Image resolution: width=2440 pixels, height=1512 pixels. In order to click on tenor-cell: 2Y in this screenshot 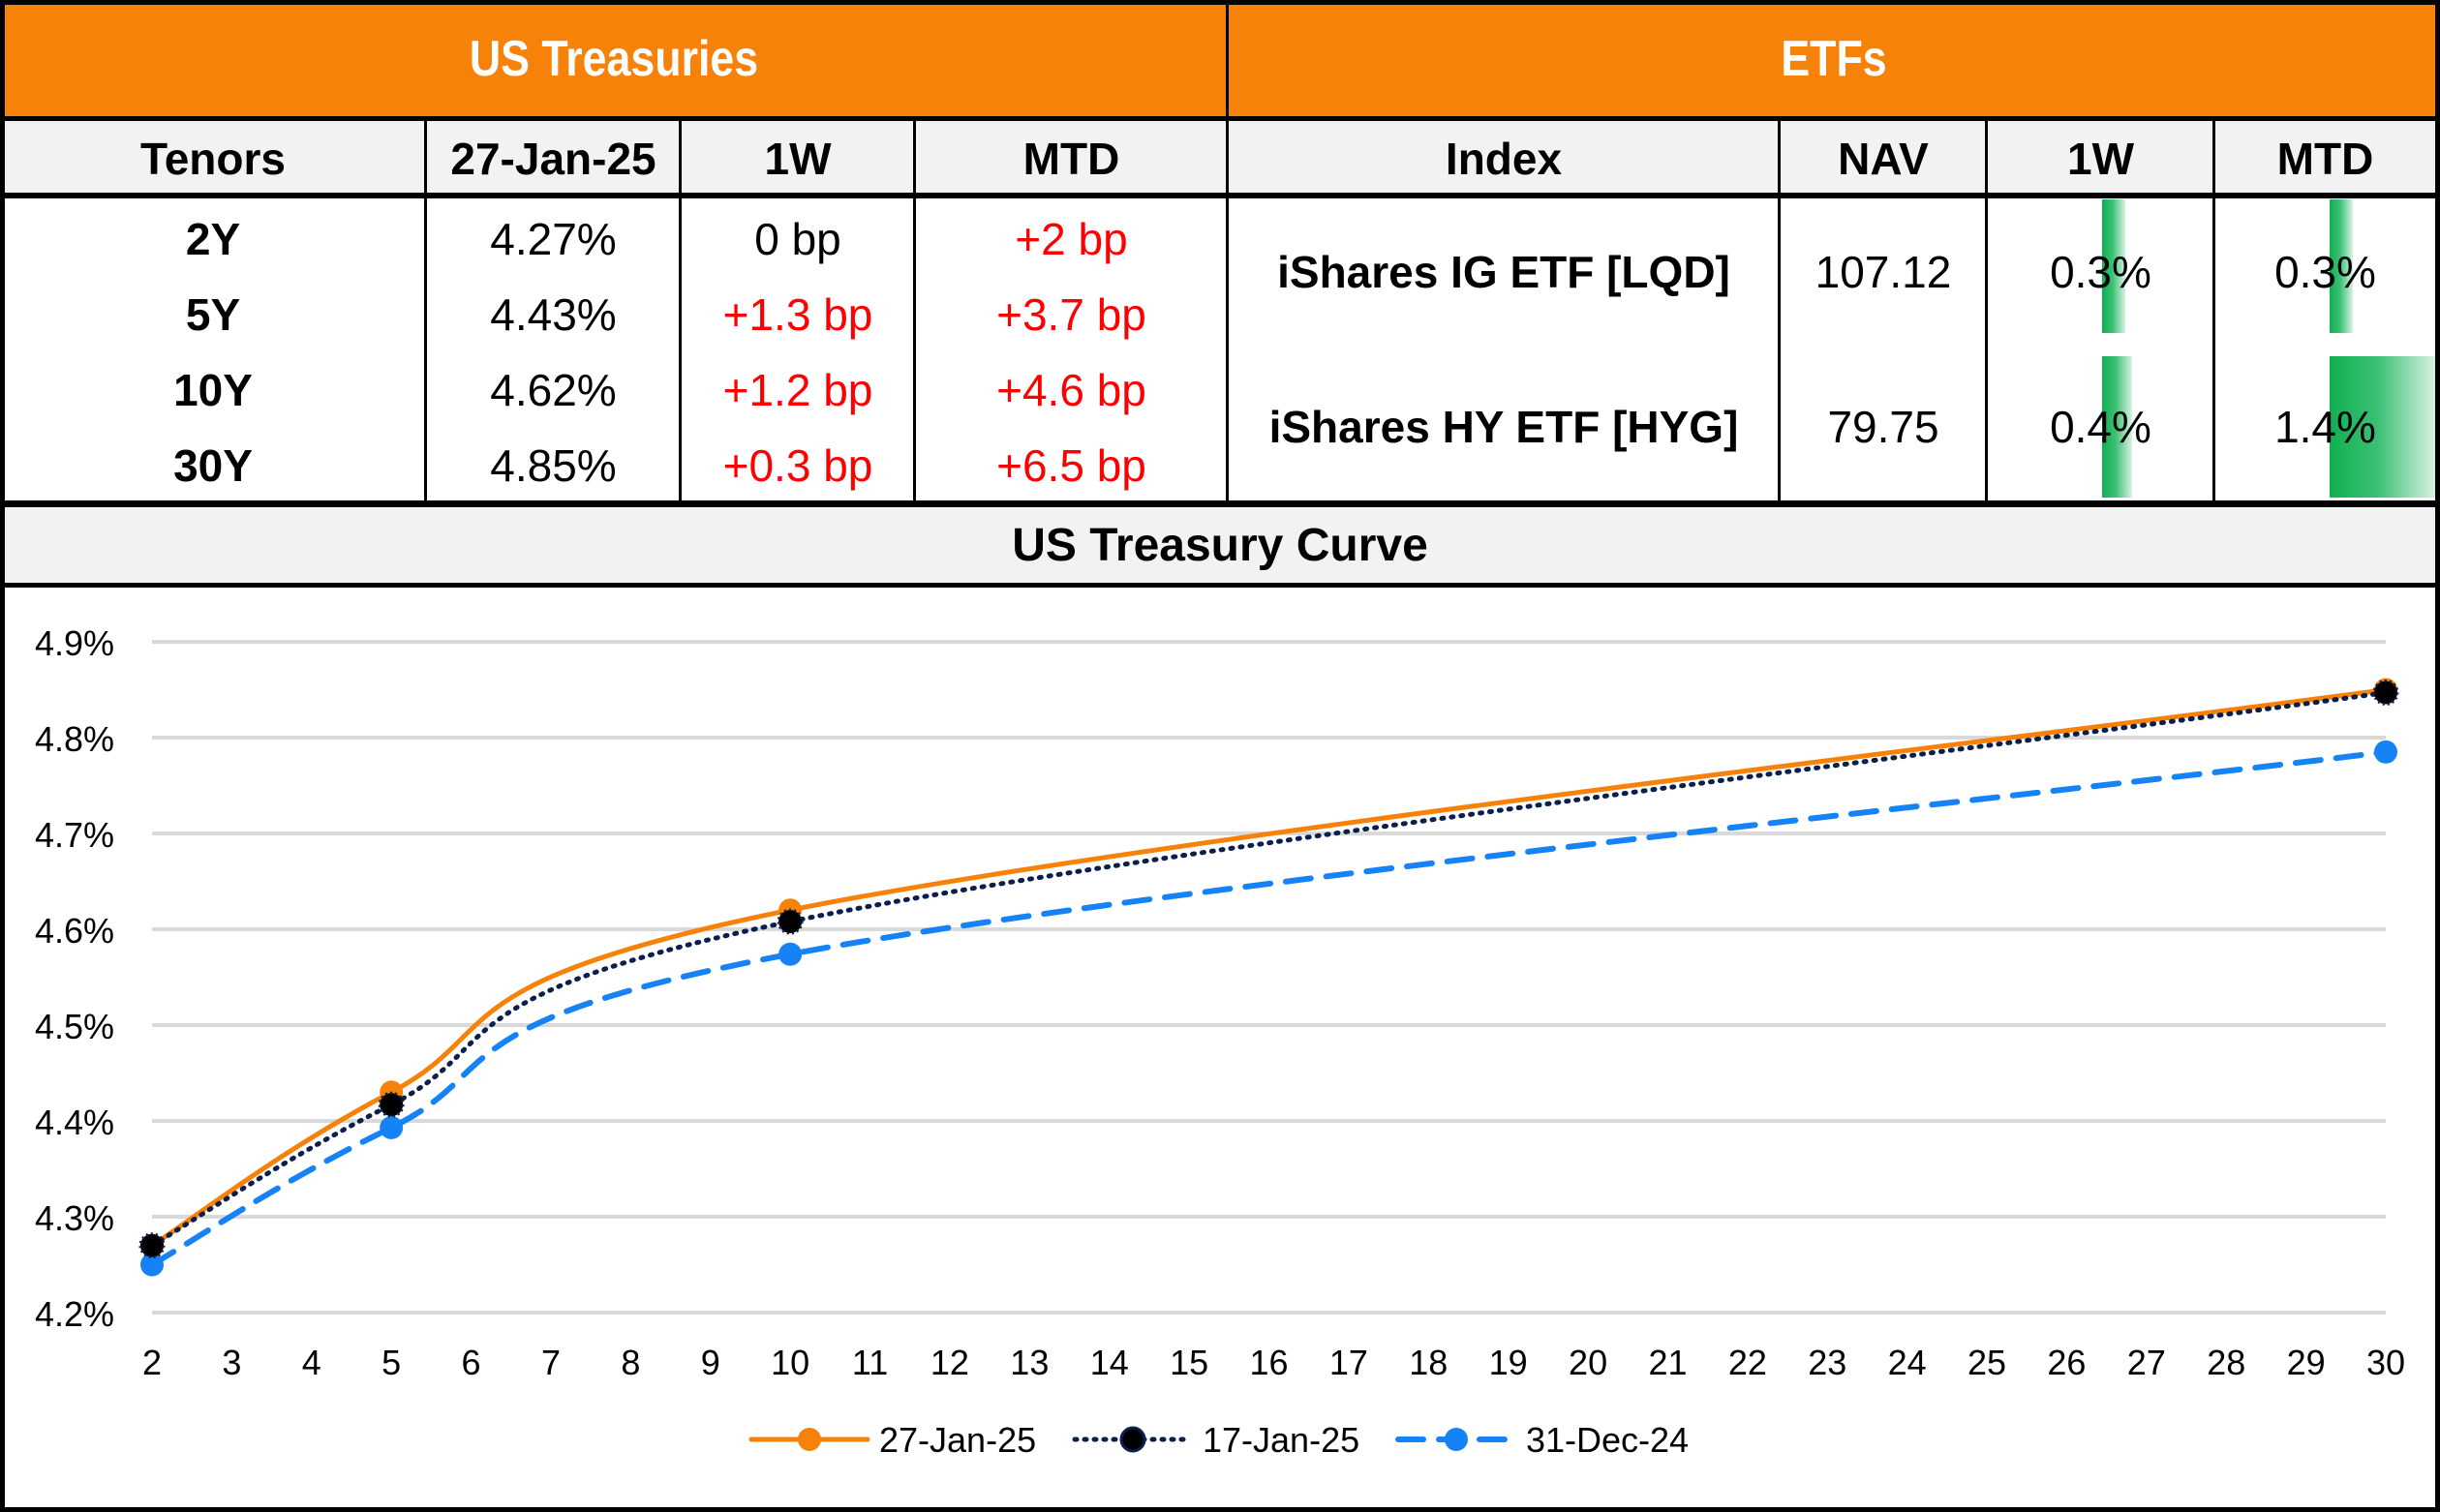, I will do `click(213, 239)`.